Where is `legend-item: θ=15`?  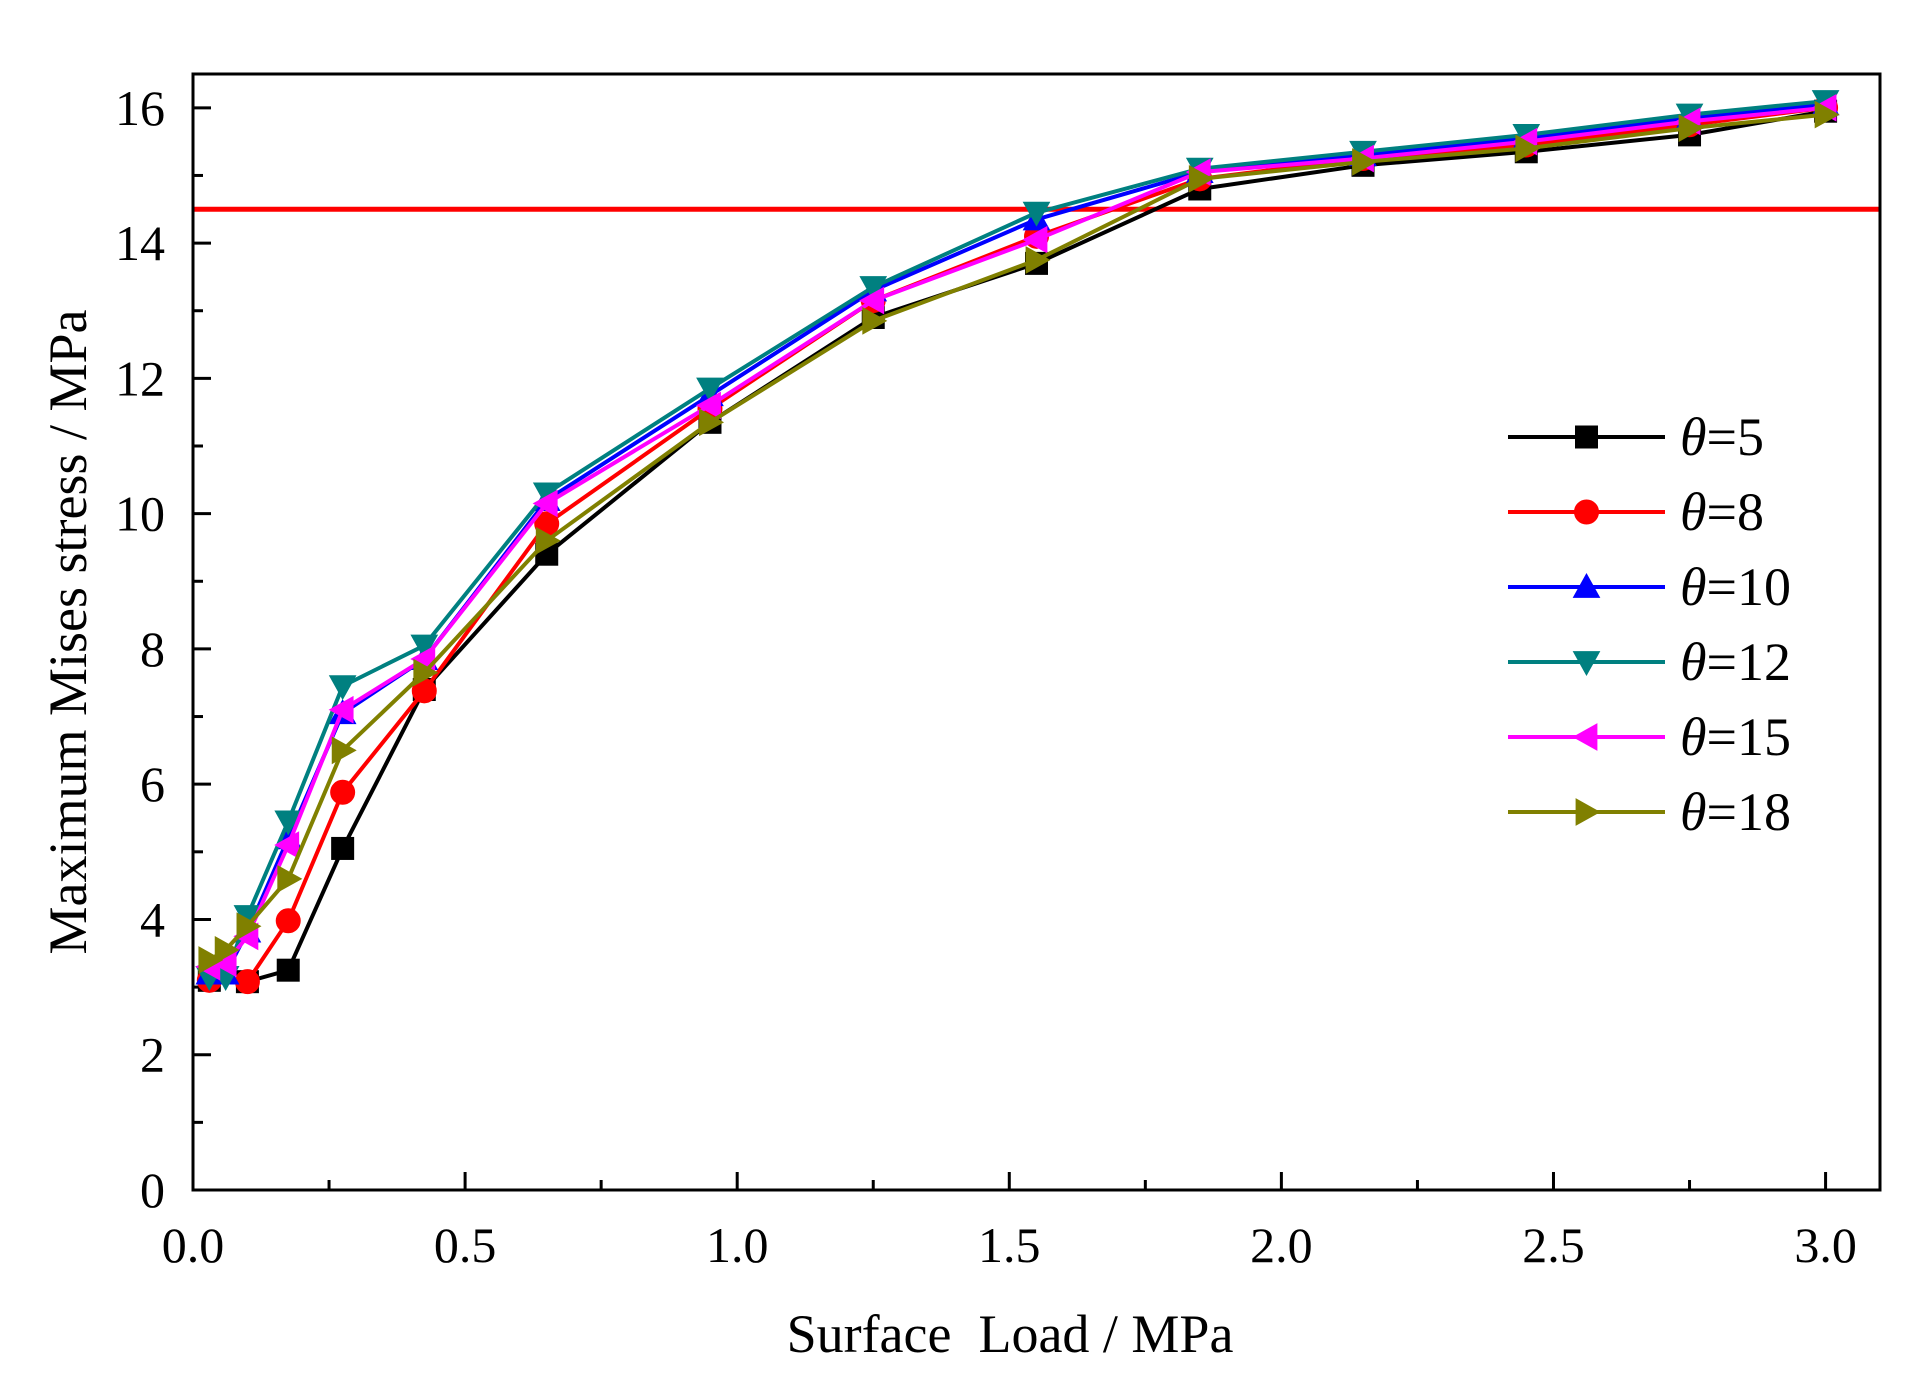
legend-item: θ=15 is located at coordinates (1649, 737).